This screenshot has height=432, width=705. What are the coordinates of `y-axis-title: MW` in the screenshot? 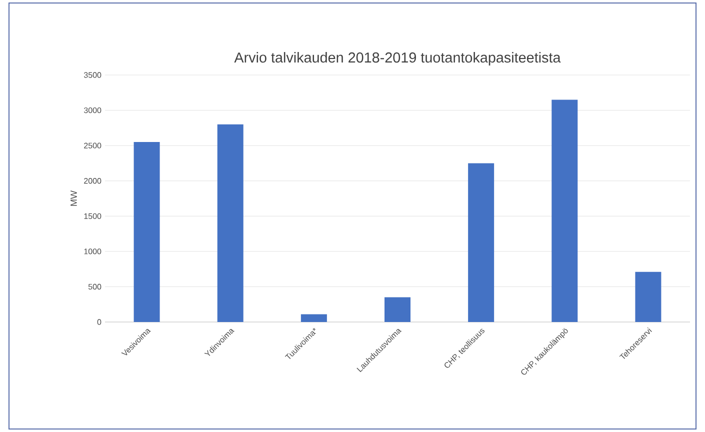 It's located at (73, 198).